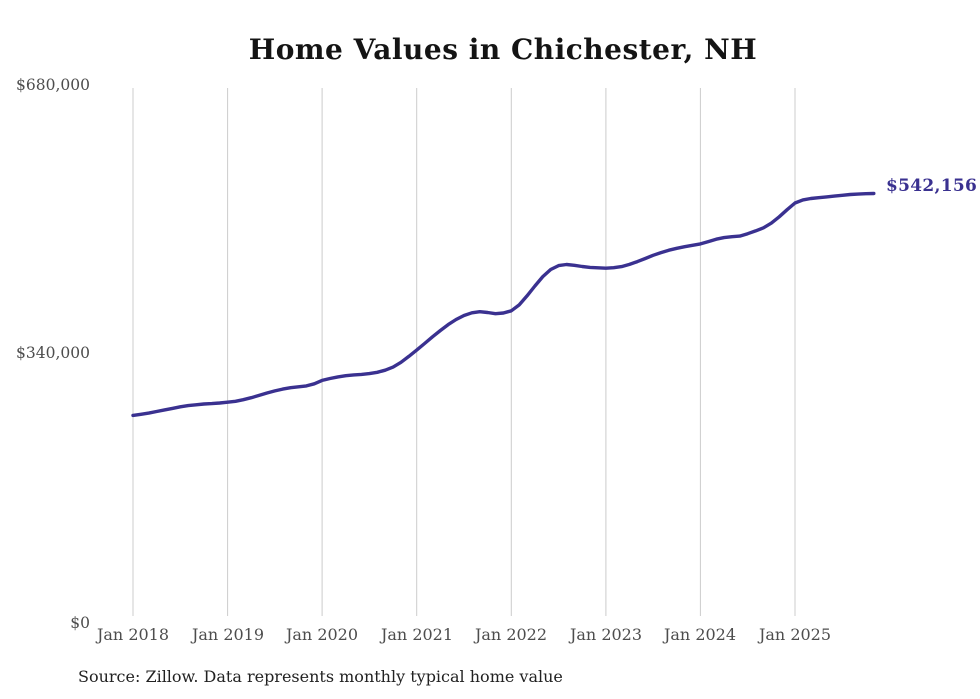  I want to click on x-axis-tick-jan-2023: Jan 2023, so click(606, 634).